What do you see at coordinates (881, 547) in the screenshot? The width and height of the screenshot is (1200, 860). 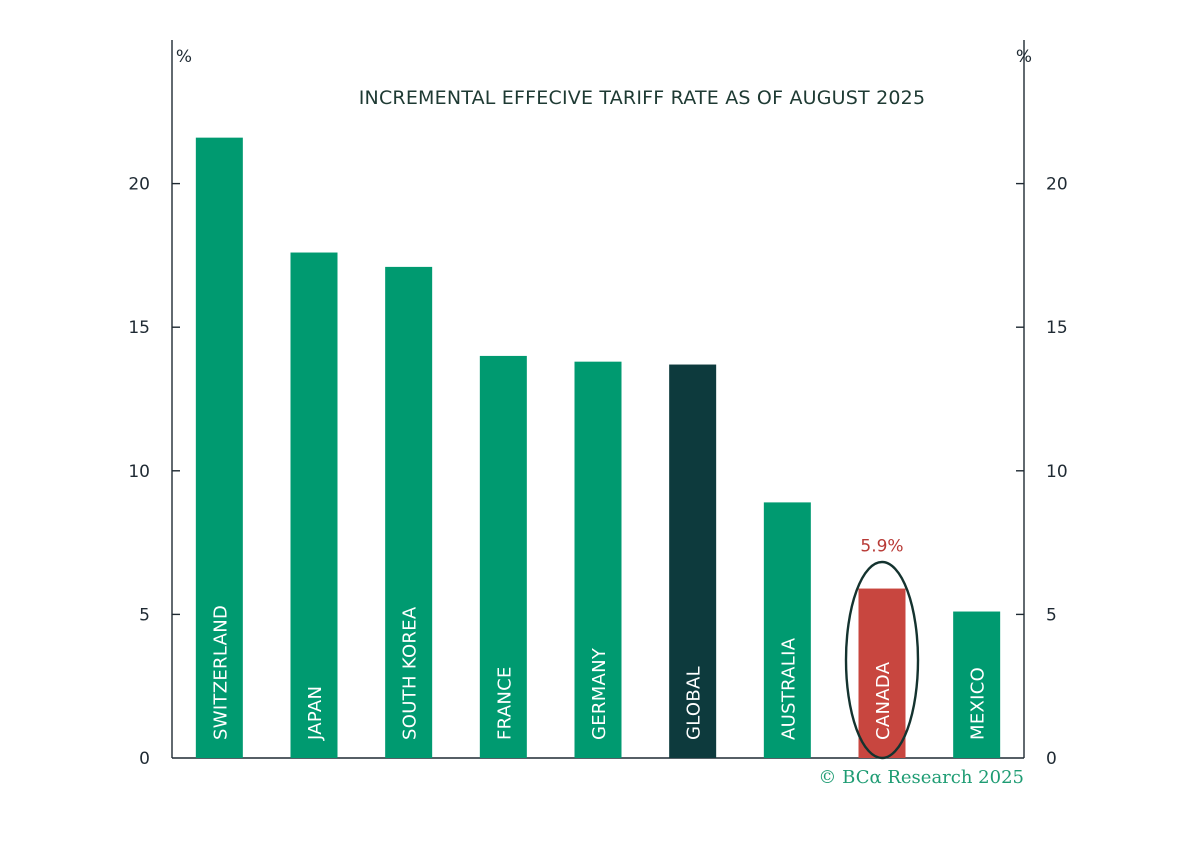 I see `highlight-value-label: 5.9%` at bounding box center [881, 547].